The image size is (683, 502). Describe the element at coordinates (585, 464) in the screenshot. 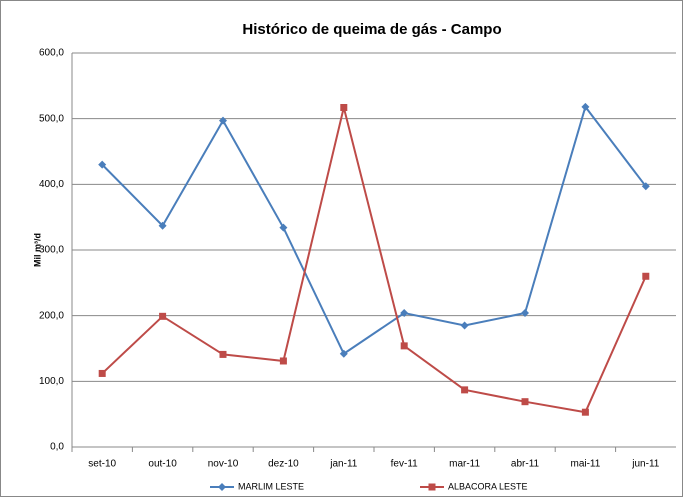

I see `x-tick-label: mai-11` at that location.